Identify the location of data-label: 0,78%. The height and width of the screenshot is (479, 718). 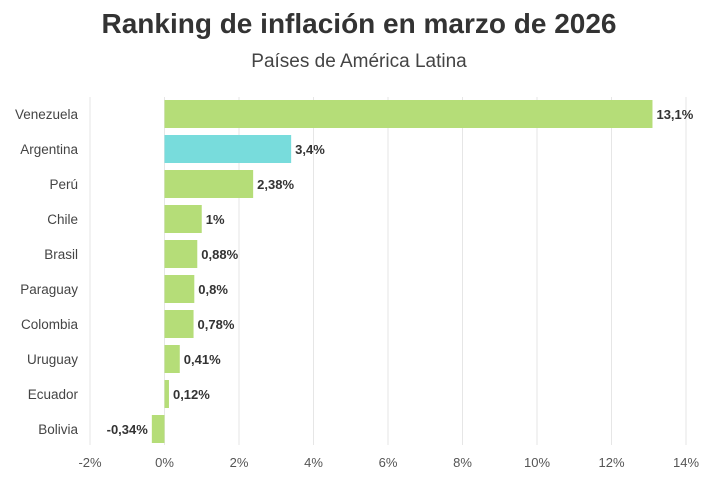
(216, 324).